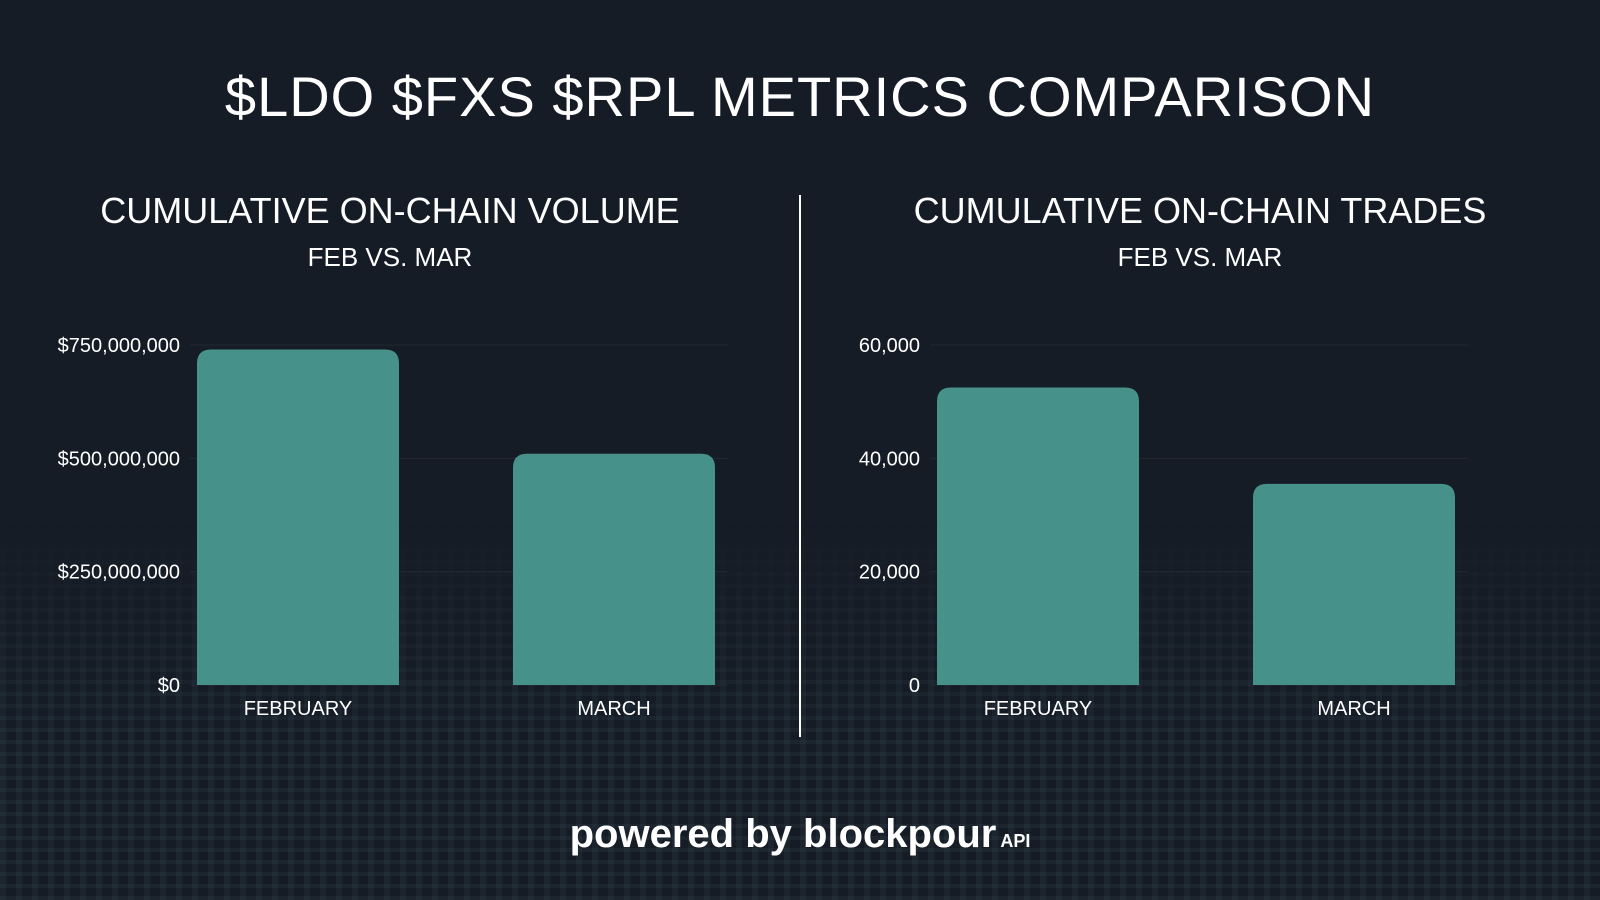 This screenshot has height=900, width=1600. Describe the element at coordinates (800, 834) in the screenshot. I see `footer-brand: powered by blockpour API` at that location.